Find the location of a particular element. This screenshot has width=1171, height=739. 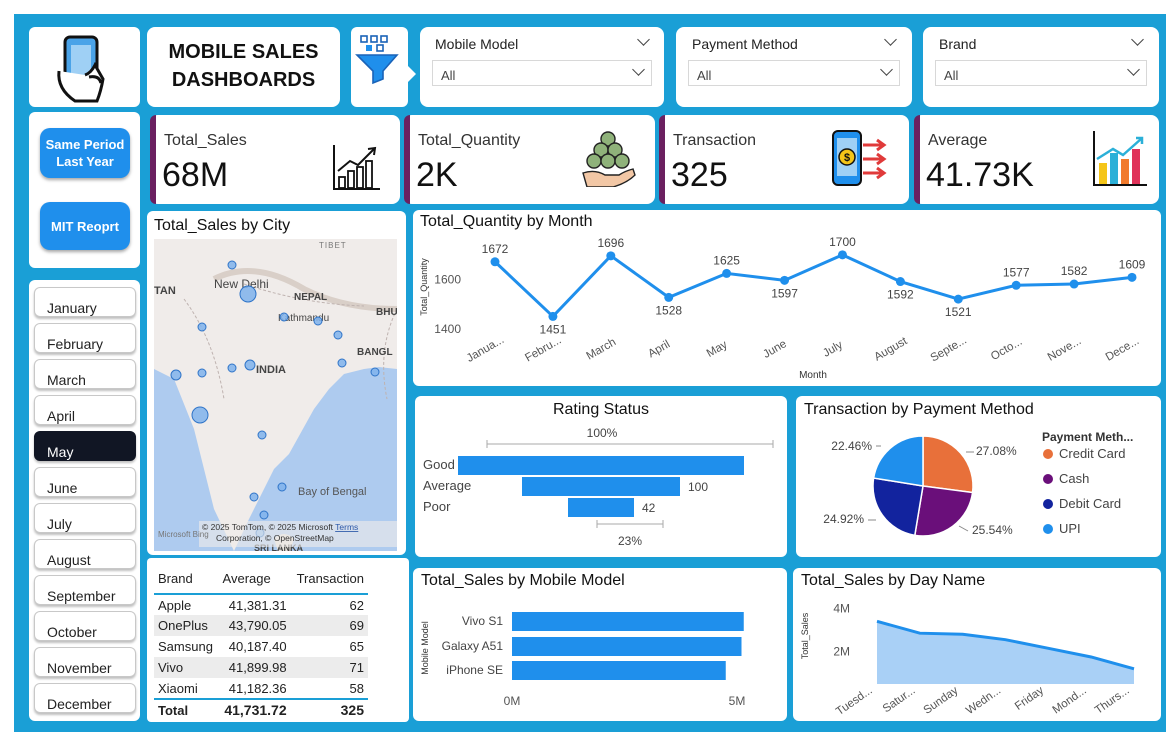

mobile-model-dropdown: All is located at coordinates (542, 73).